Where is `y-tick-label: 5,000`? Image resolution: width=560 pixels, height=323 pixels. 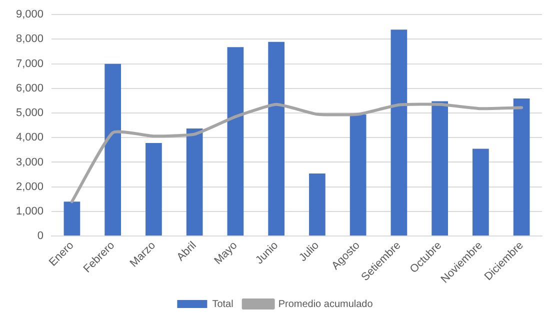
y-tick-label: 5,000 is located at coordinates (30, 113).